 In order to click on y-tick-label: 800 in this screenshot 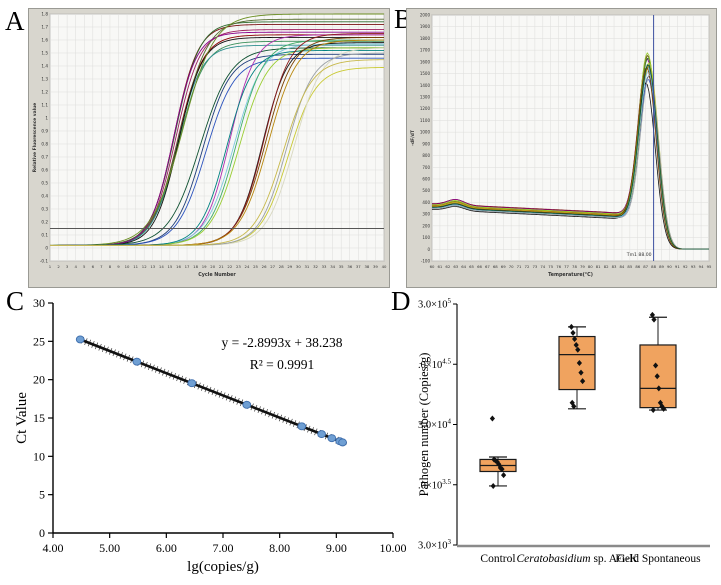, I will do `click(426, 155)`.